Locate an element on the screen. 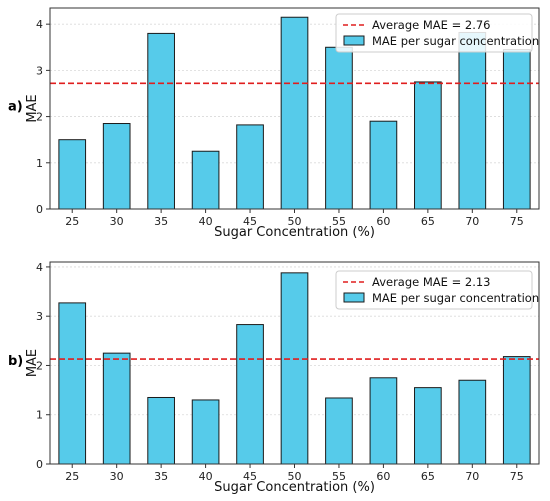 The height and width of the screenshot is (501, 550). panel-label: a) is located at coordinates (15, 107).